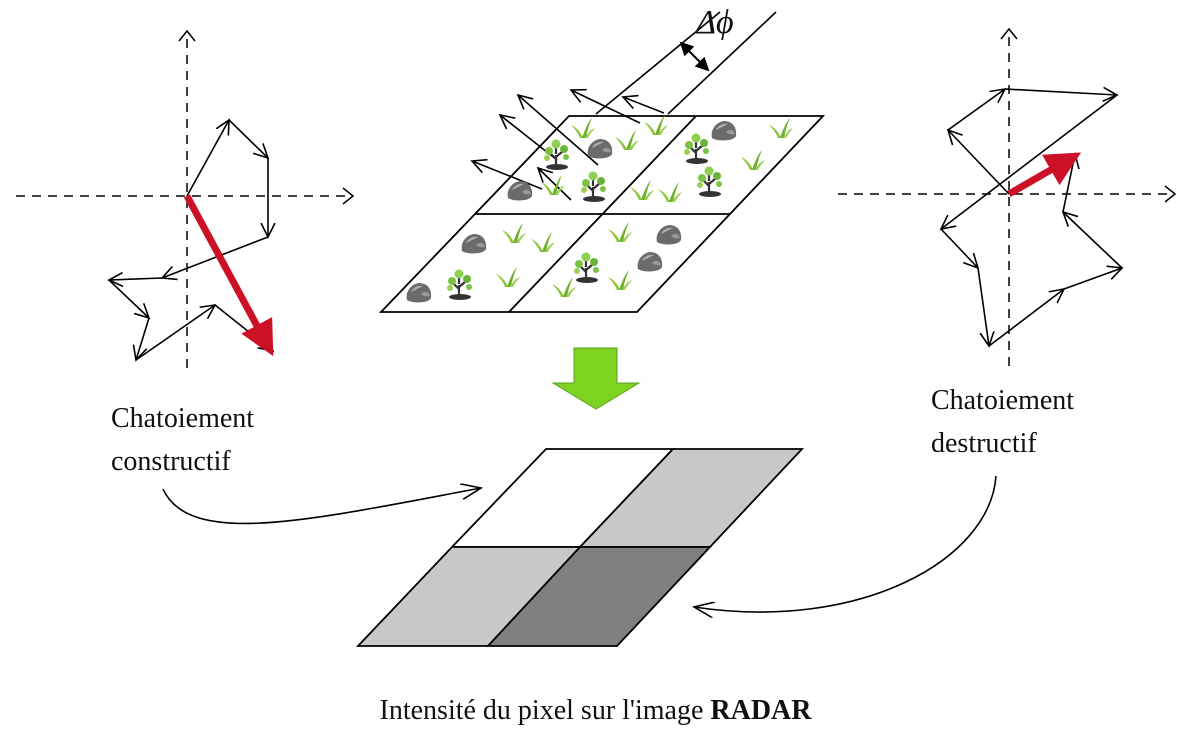  What do you see at coordinates (182, 440) in the screenshot?
I see `constructive-label: Chatoiement constructif` at bounding box center [182, 440].